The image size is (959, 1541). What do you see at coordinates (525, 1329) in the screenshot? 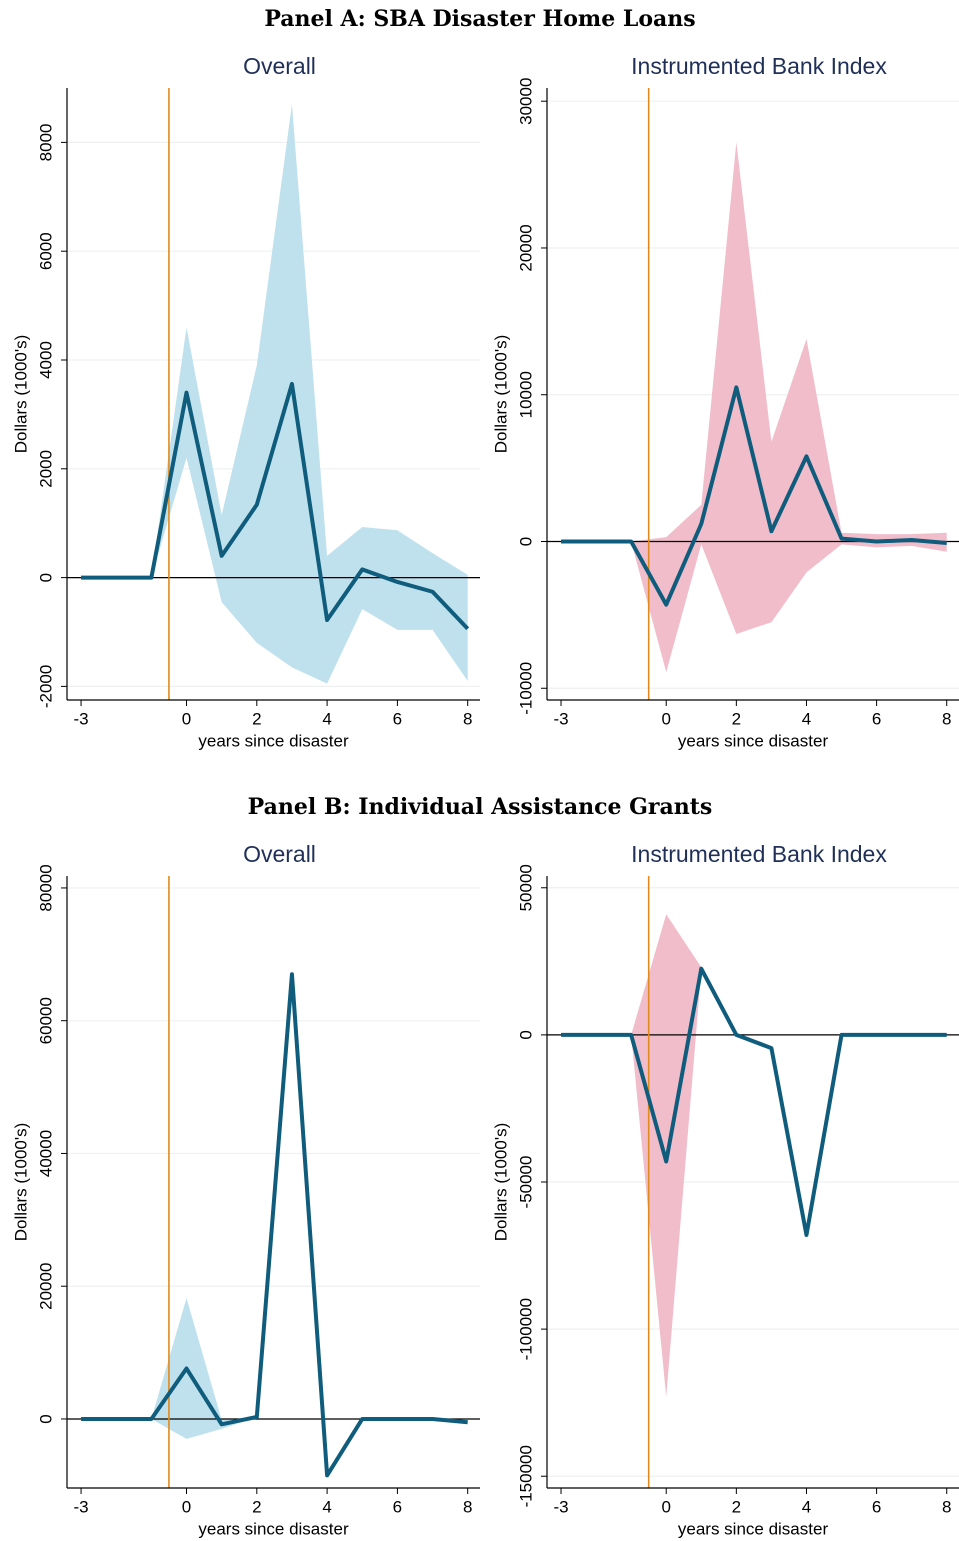
I see `y-tick-label: -100000` at bounding box center [525, 1329].